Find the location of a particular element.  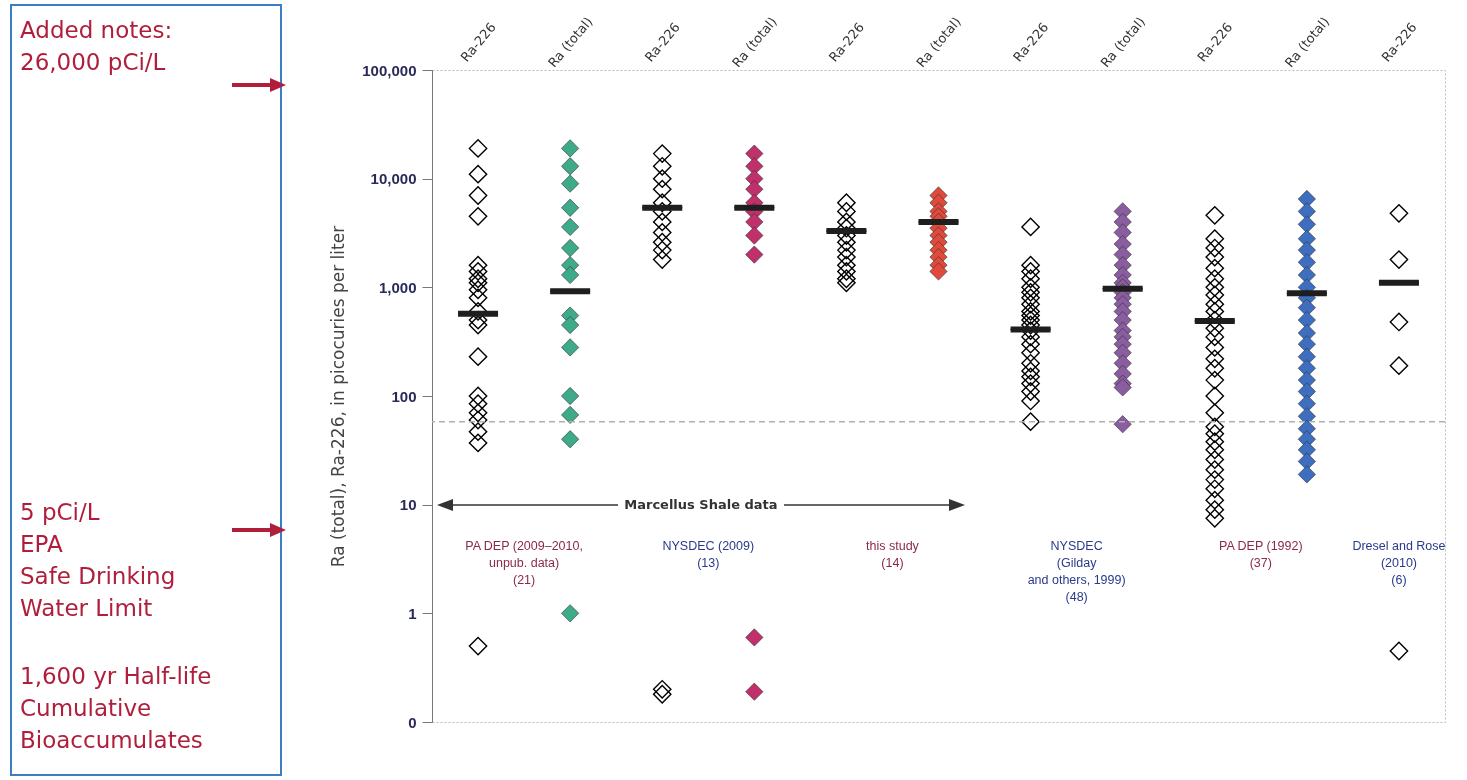

y-axis-title: Ra (total), Ra-226, in picocuries per liter is located at coordinates (338, 396).